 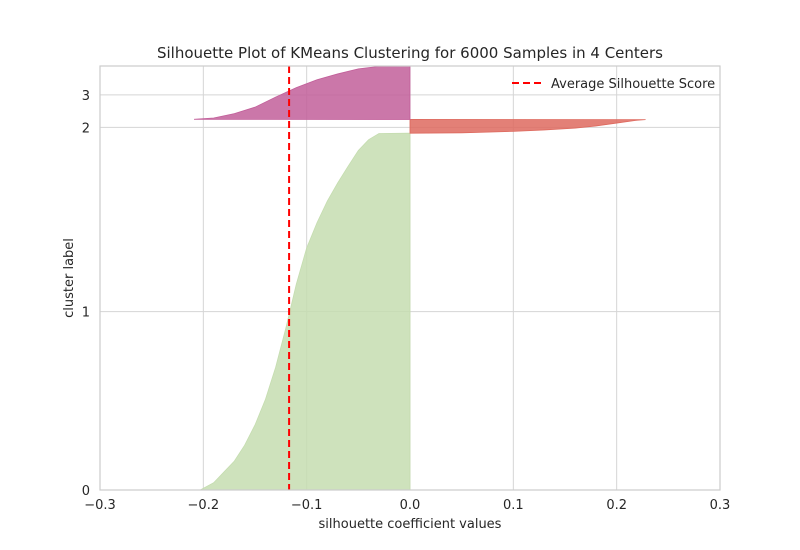 I want to click on legend-label: Average Silhouette Score, so click(x=633, y=84).